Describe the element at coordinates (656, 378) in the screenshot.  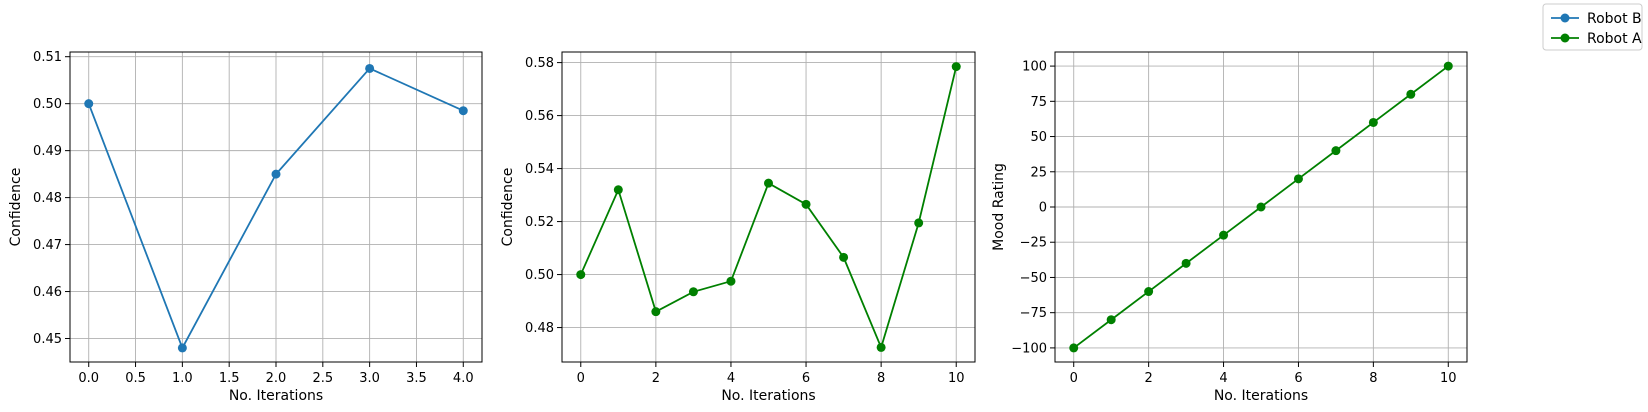
I see `subplot-2-x-tick-label: 2` at that location.